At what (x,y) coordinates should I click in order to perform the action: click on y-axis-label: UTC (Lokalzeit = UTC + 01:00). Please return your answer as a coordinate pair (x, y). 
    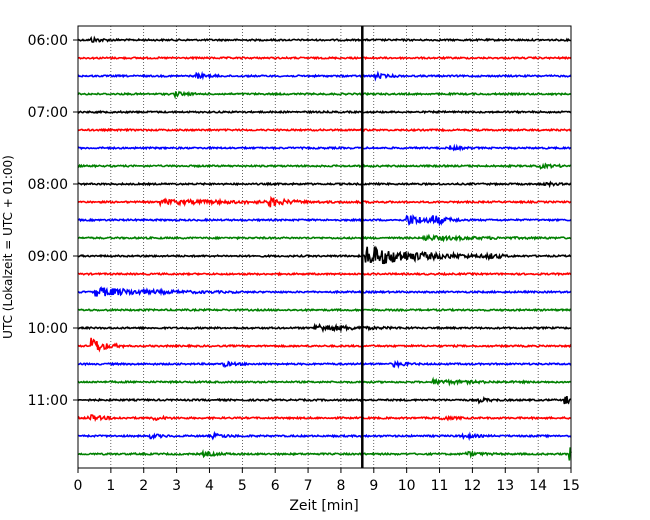
    Looking at the image, I should click on (8, 247).